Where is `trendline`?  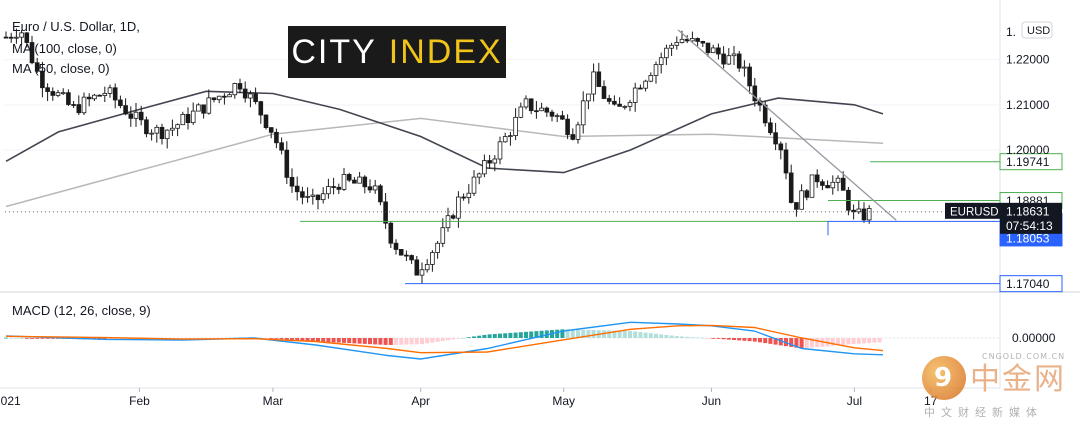
trendline is located at coordinates (787, 125).